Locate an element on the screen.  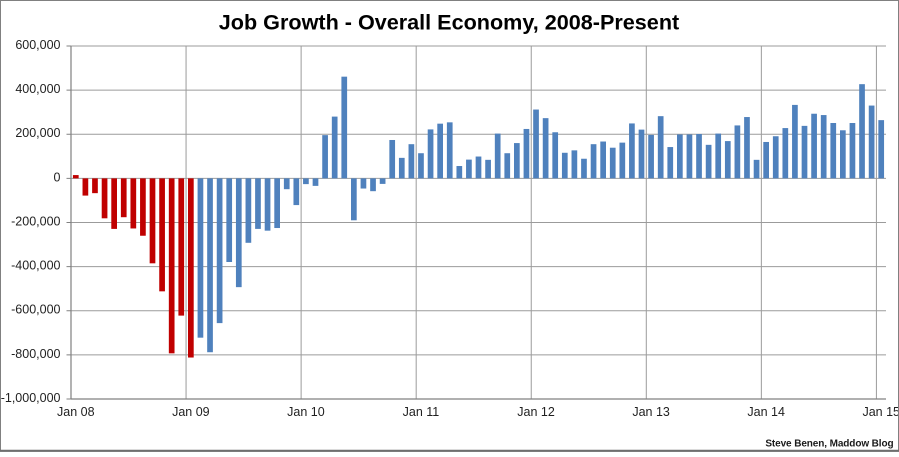
svg-text: 200,000 is located at coordinates (37, 133).